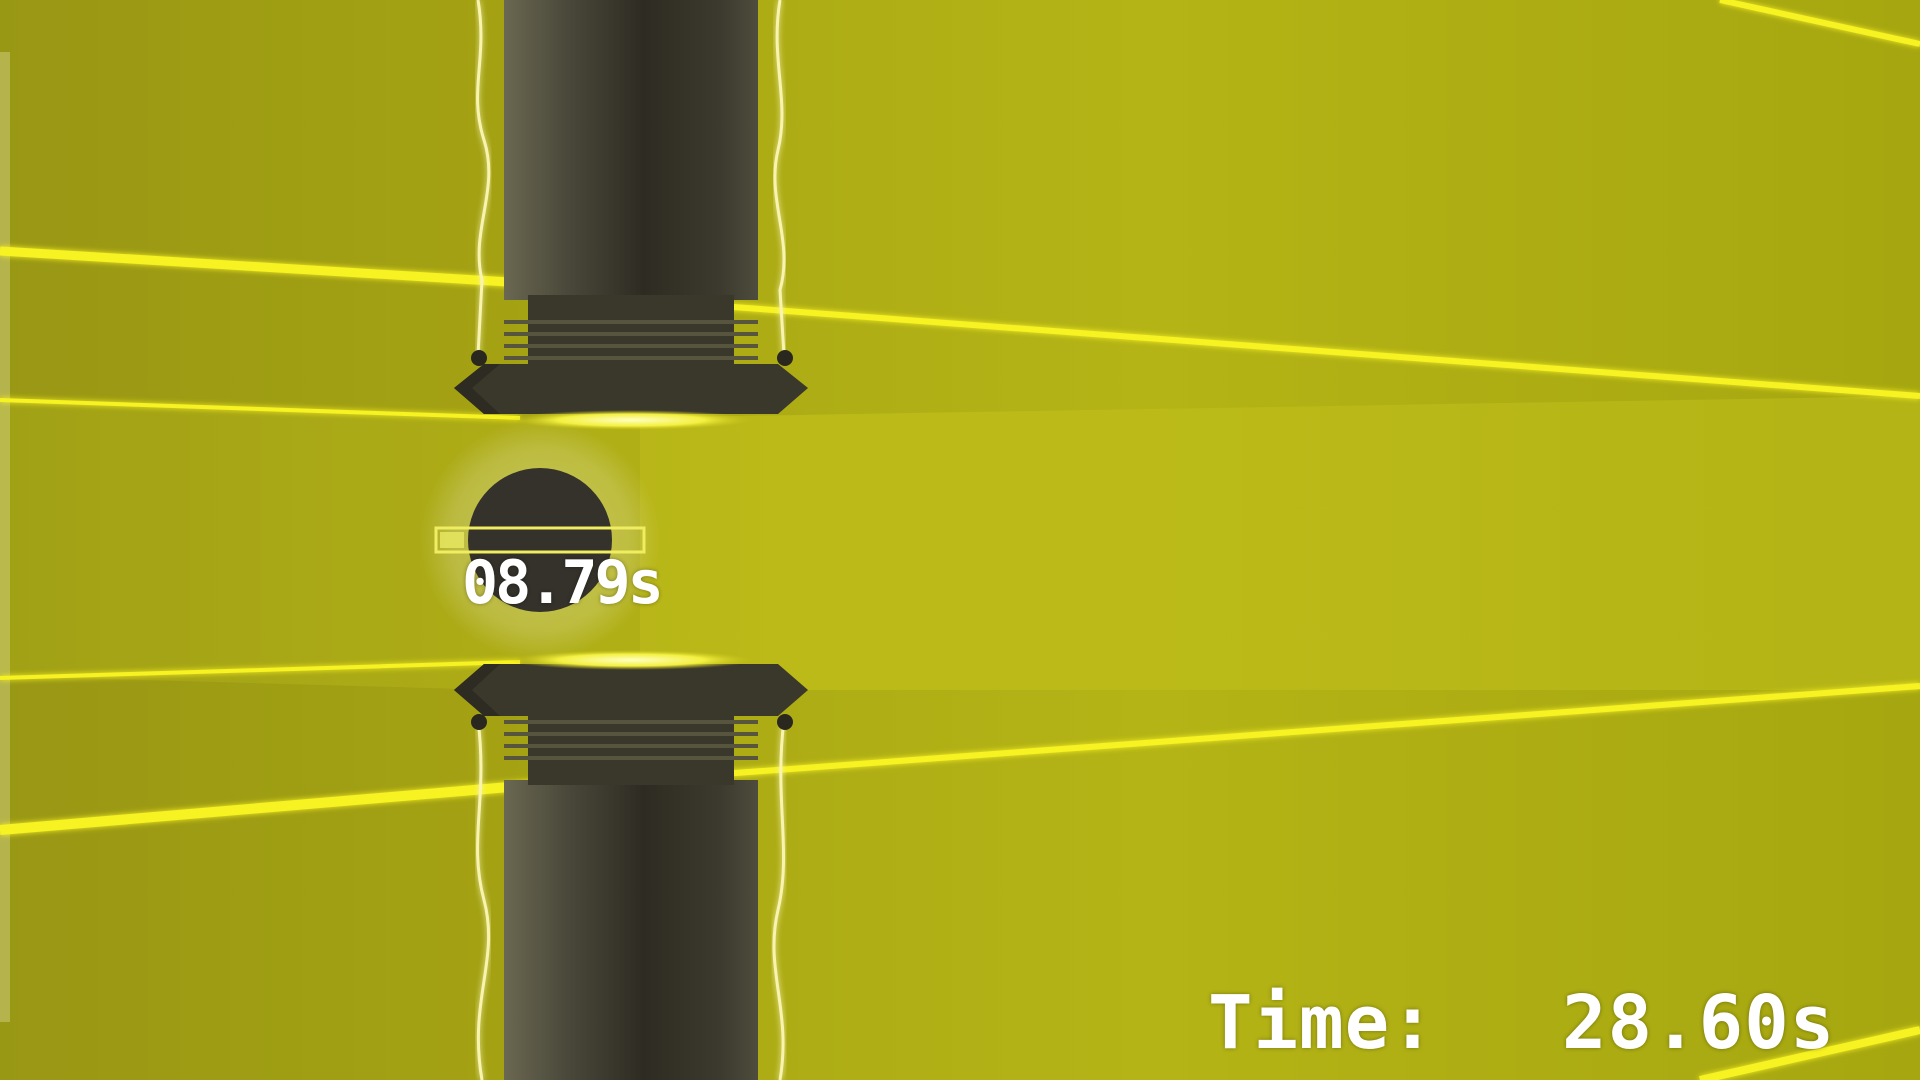 This screenshot has width=1920, height=1080. I want to click on orb-progress-frame, so click(540, 540).